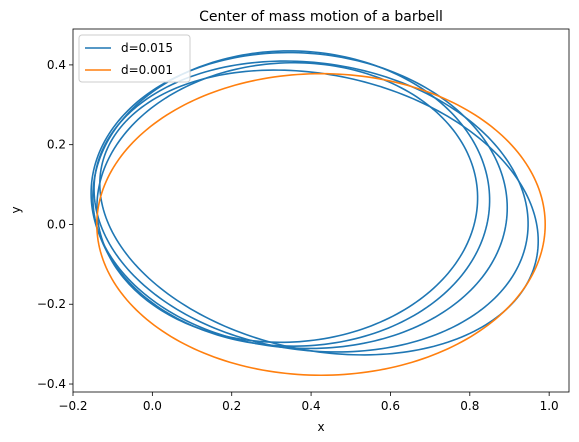 The image size is (579, 442). What do you see at coordinates (56, 65) in the screenshot?
I see `y-tick-label: 0.4` at bounding box center [56, 65].